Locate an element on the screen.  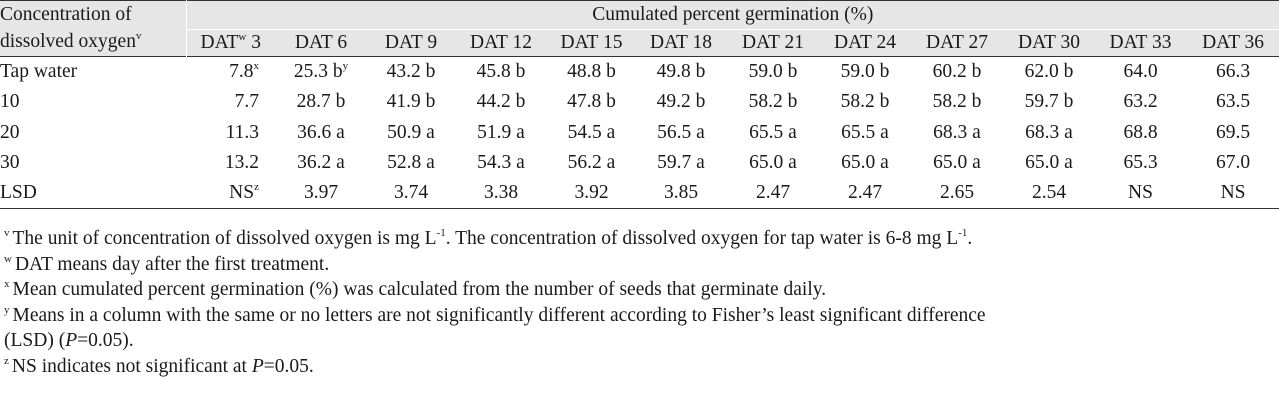
dat-header-label: DAT 36 is located at coordinates (1233, 42).